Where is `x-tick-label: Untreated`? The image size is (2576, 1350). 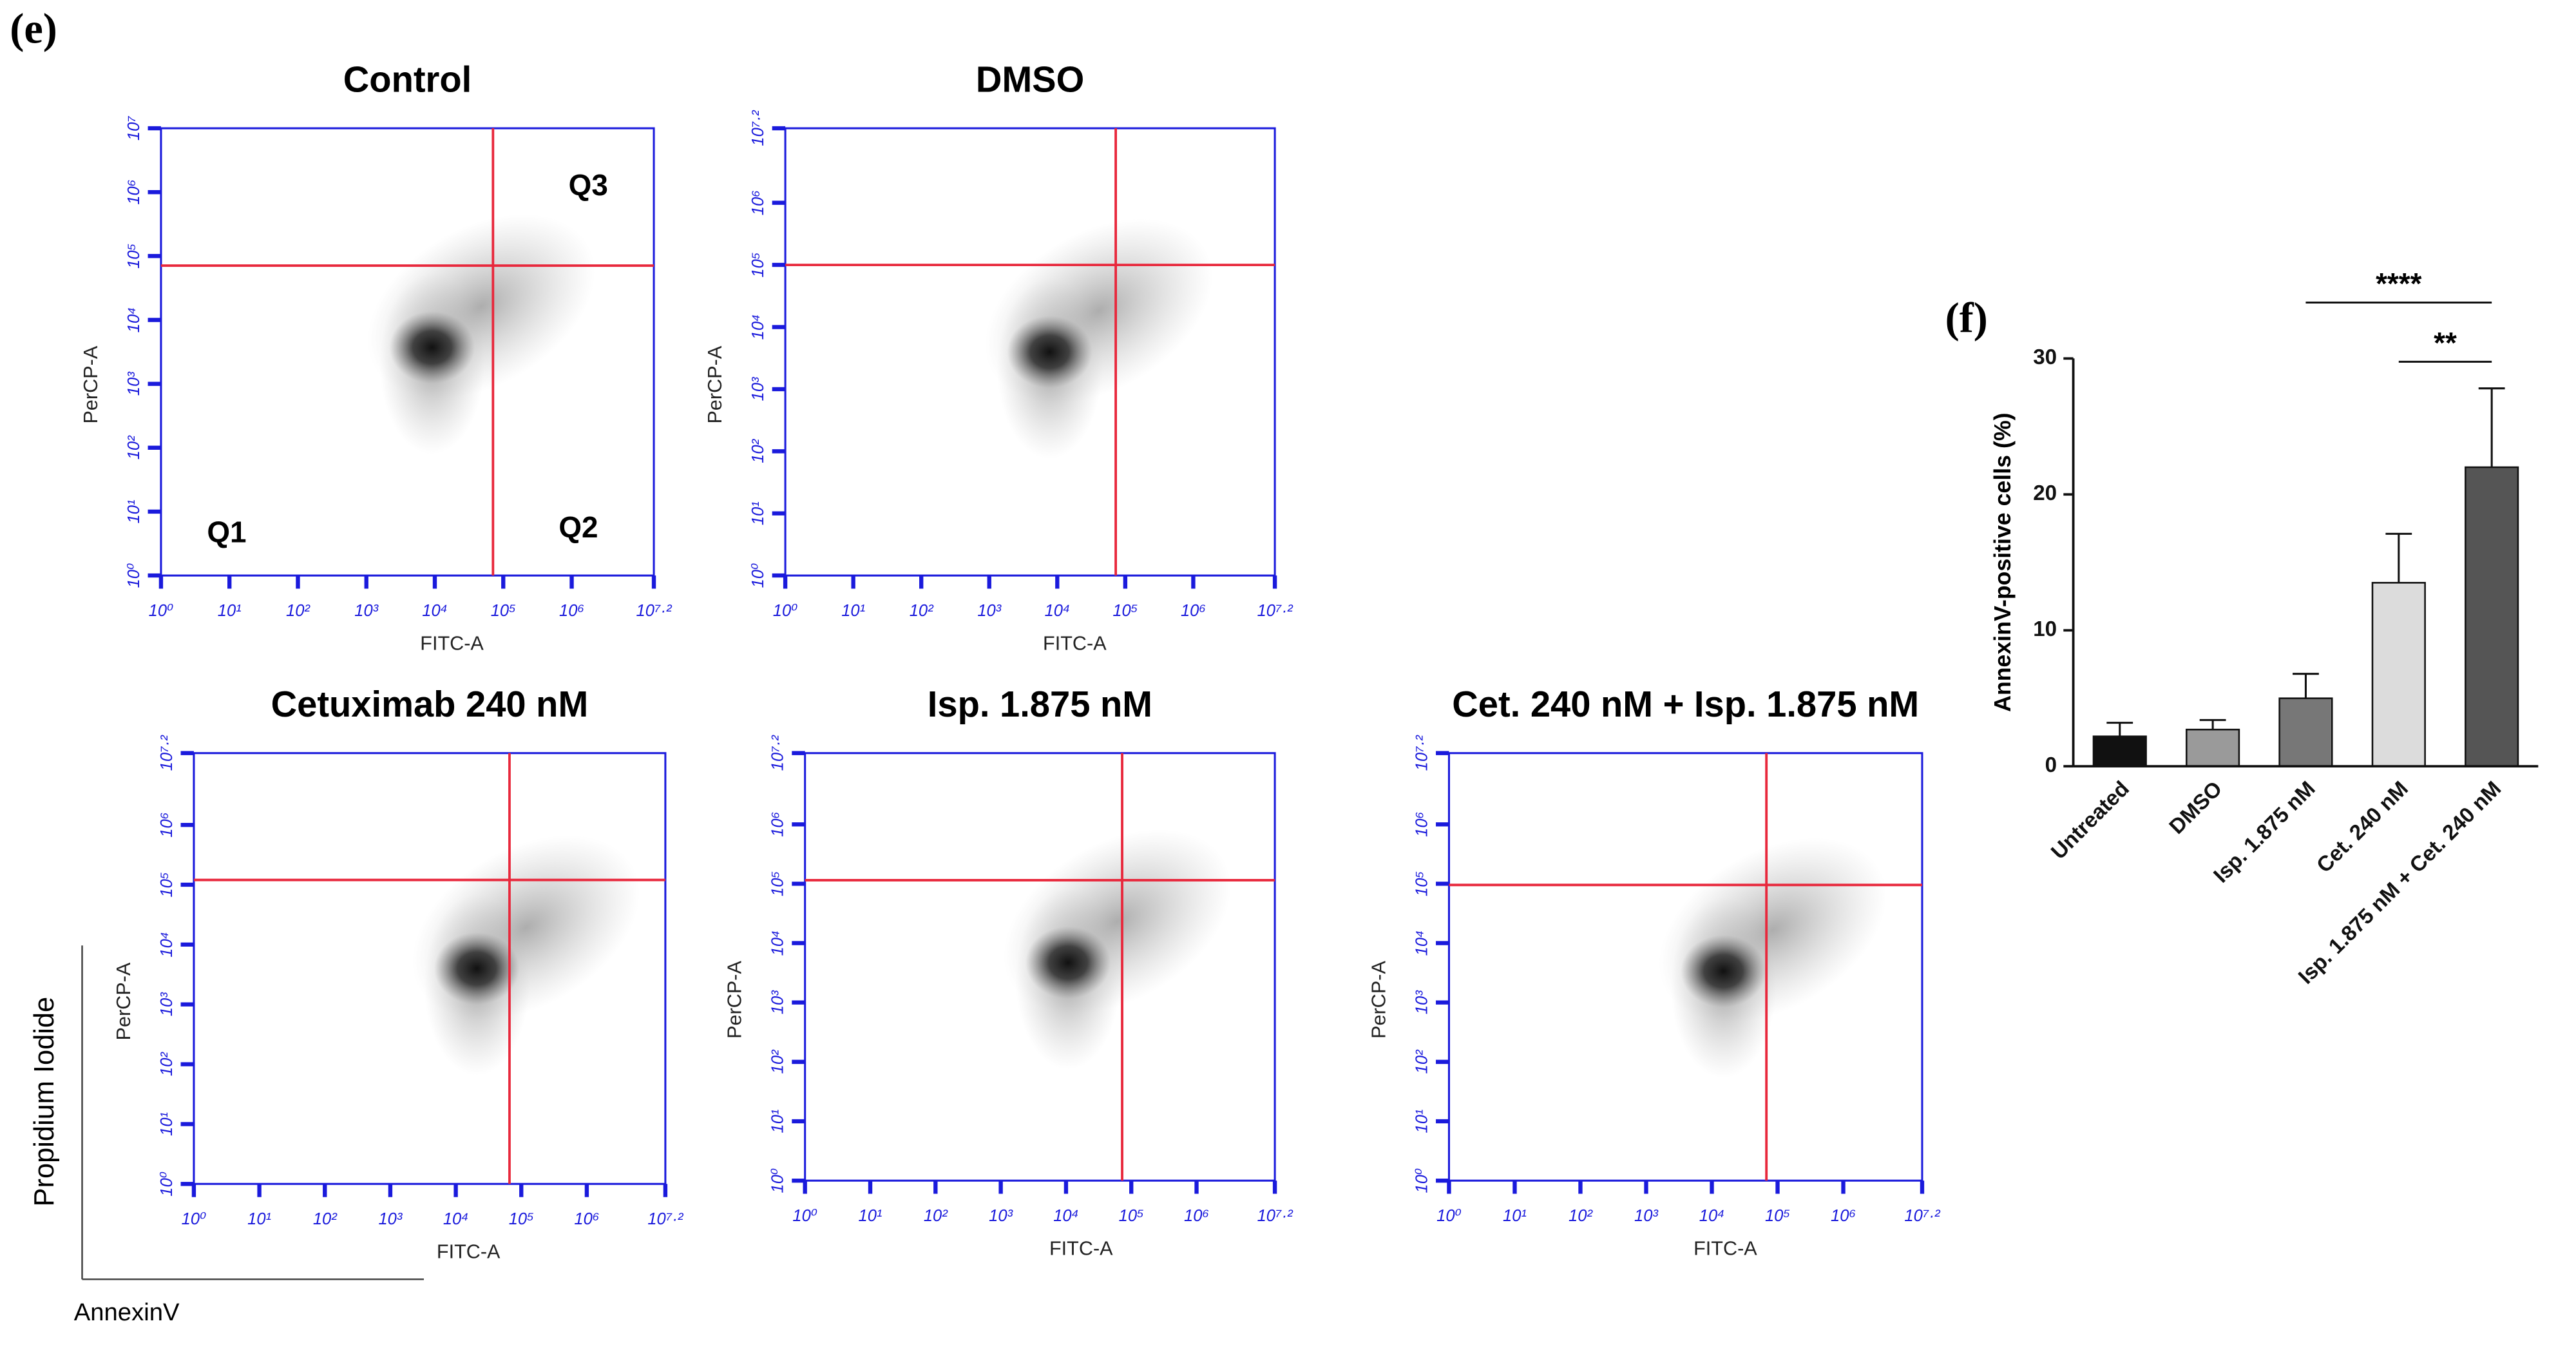
x-tick-label: Untreated is located at coordinates (2090, 820).